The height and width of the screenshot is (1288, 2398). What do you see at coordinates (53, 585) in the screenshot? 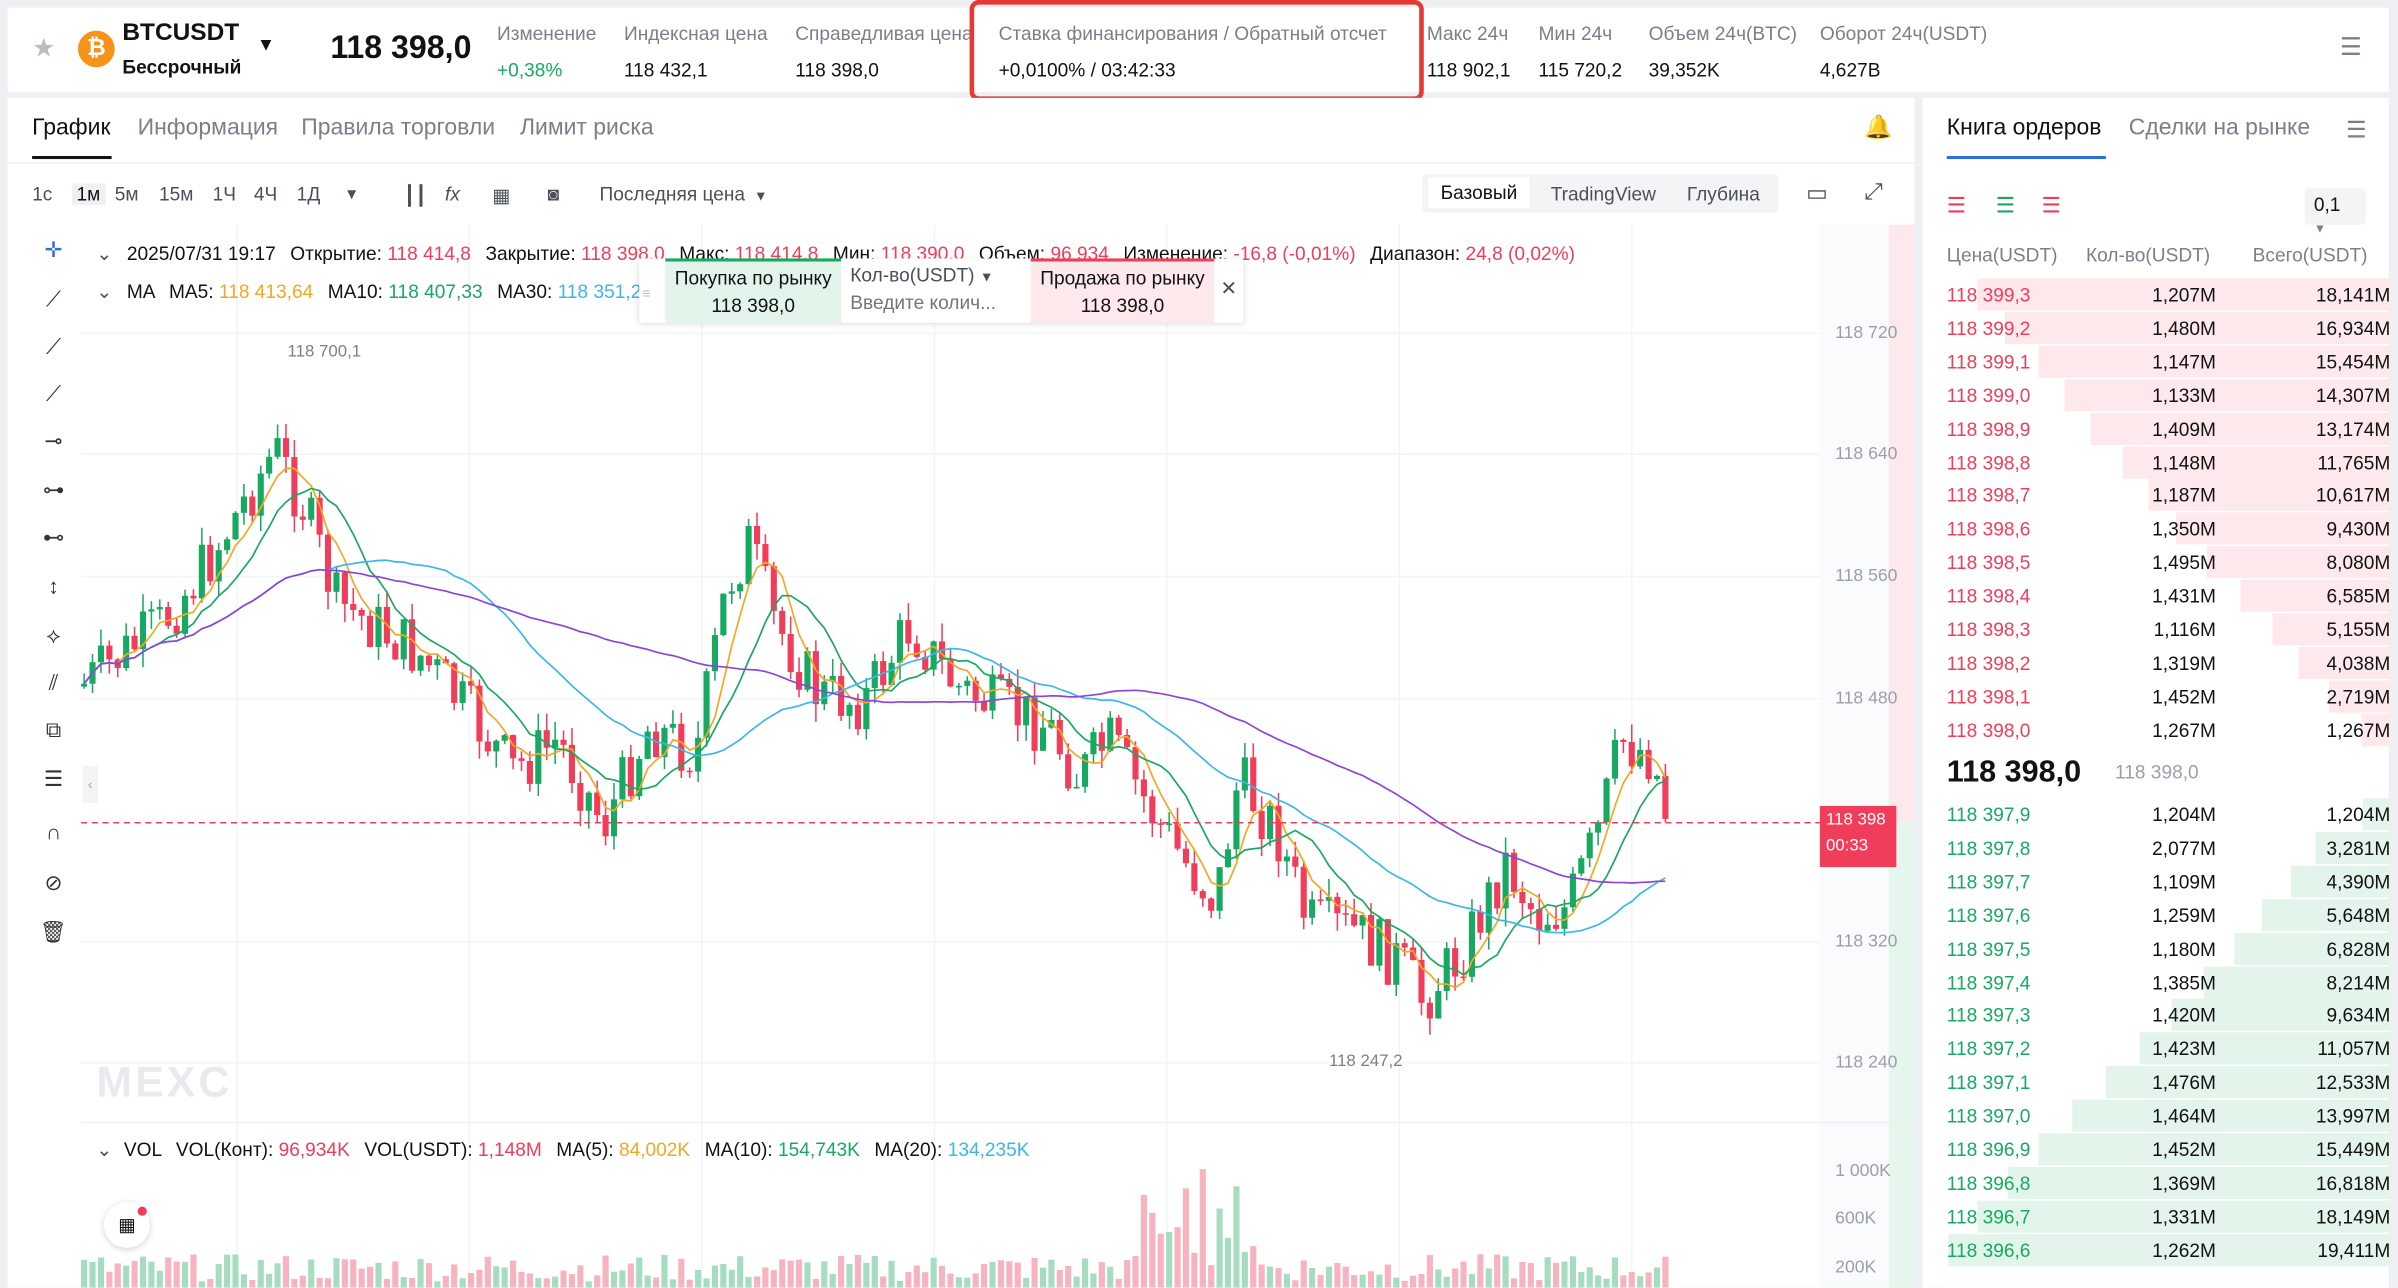
I see `vertical-line-icon: ↕` at bounding box center [53, 585].